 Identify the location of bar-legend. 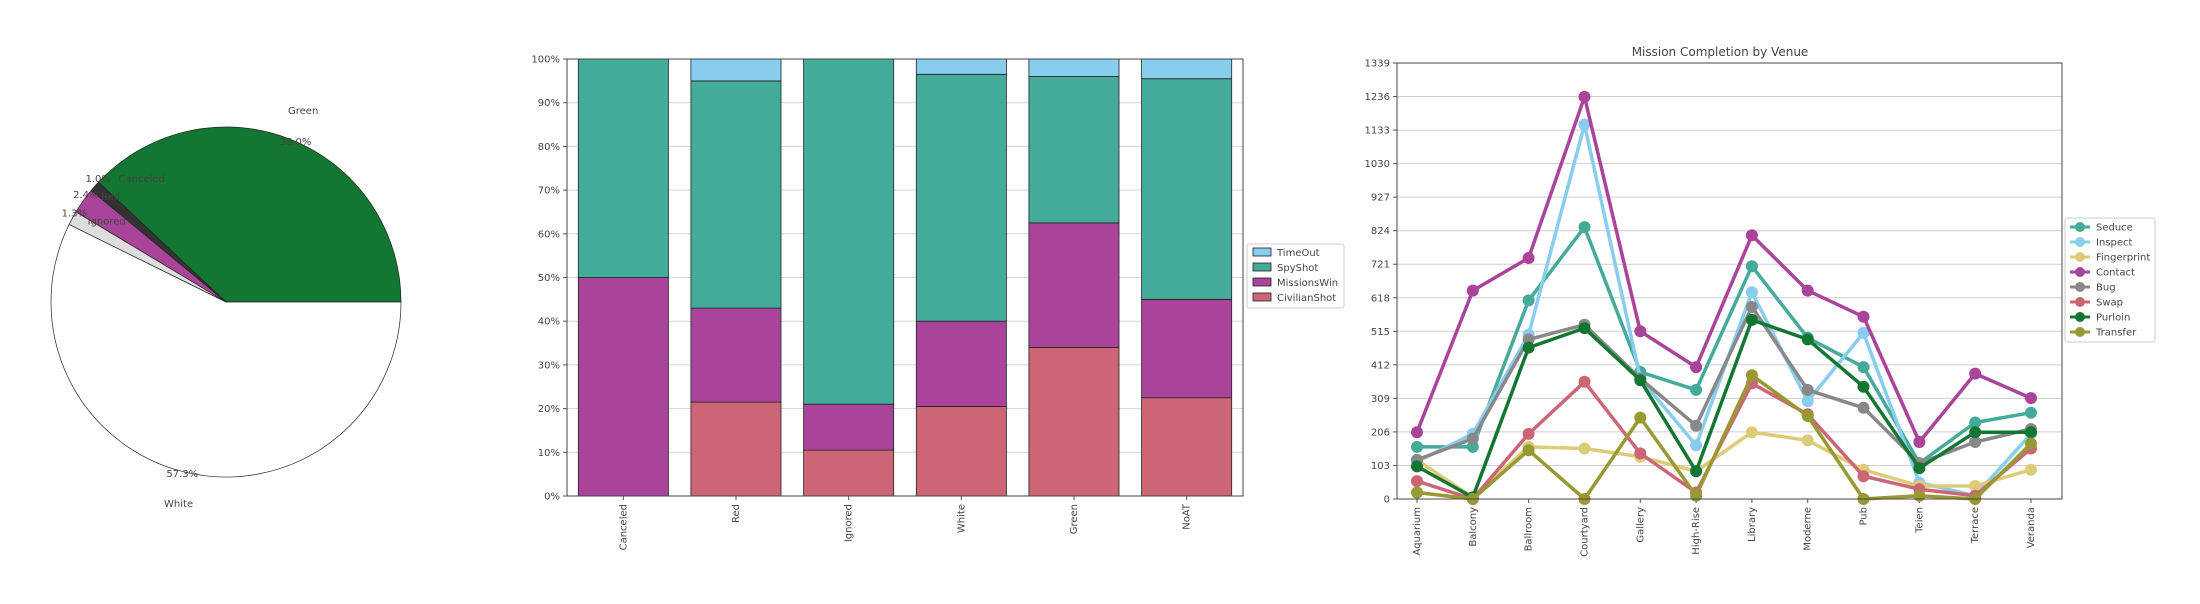
(1295, 276).